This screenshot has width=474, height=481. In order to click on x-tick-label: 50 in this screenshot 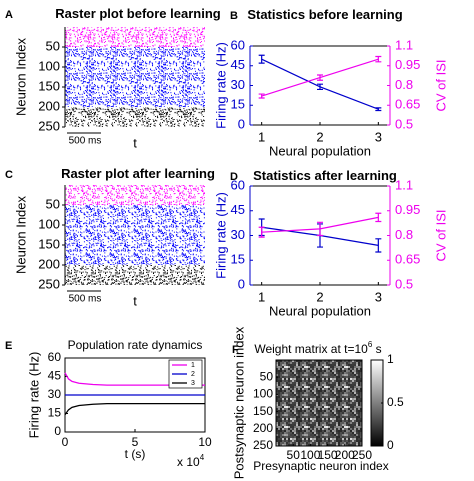, I will do `click(294, 455)`.